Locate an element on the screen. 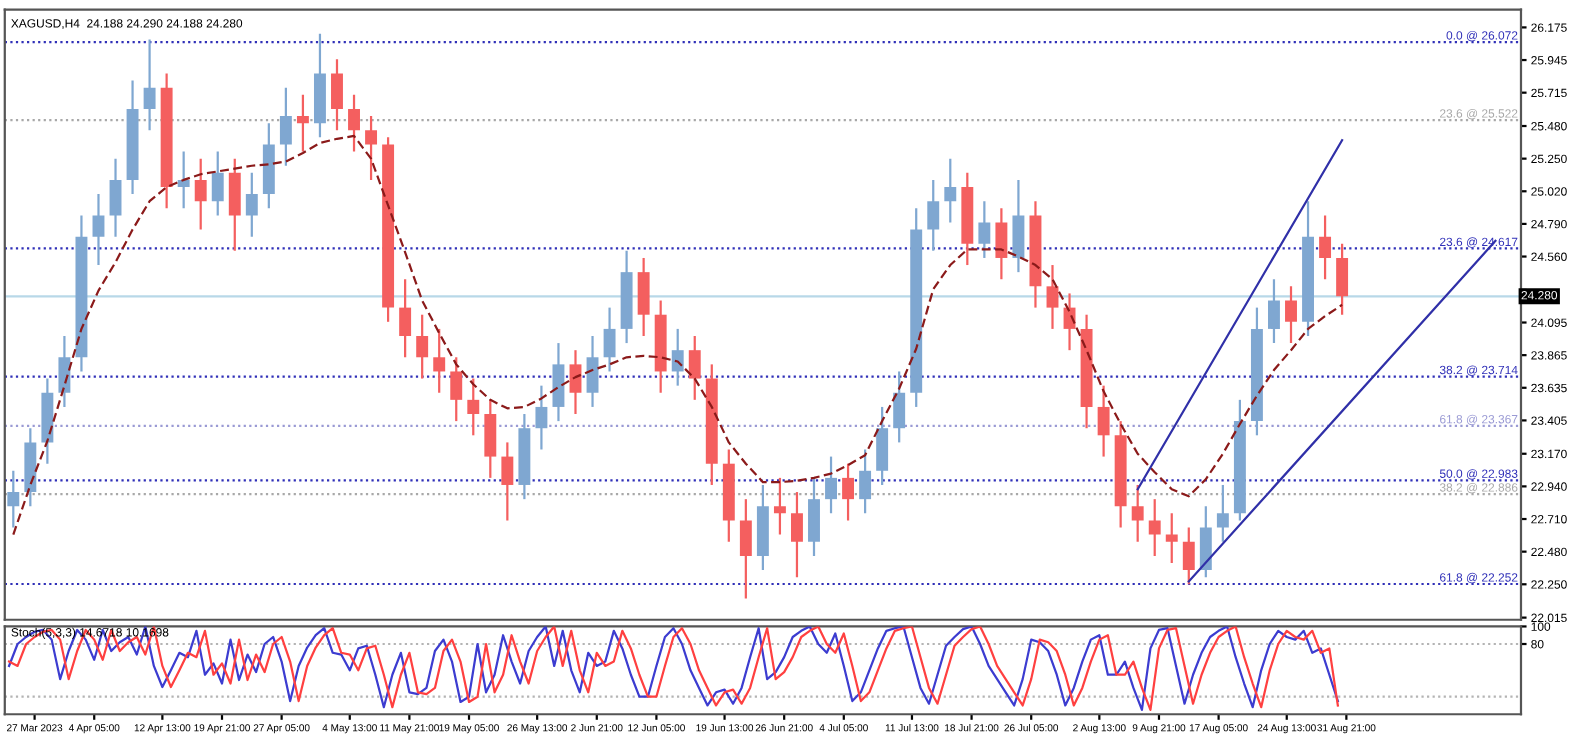  line-series is located at coordinates (673, 668).